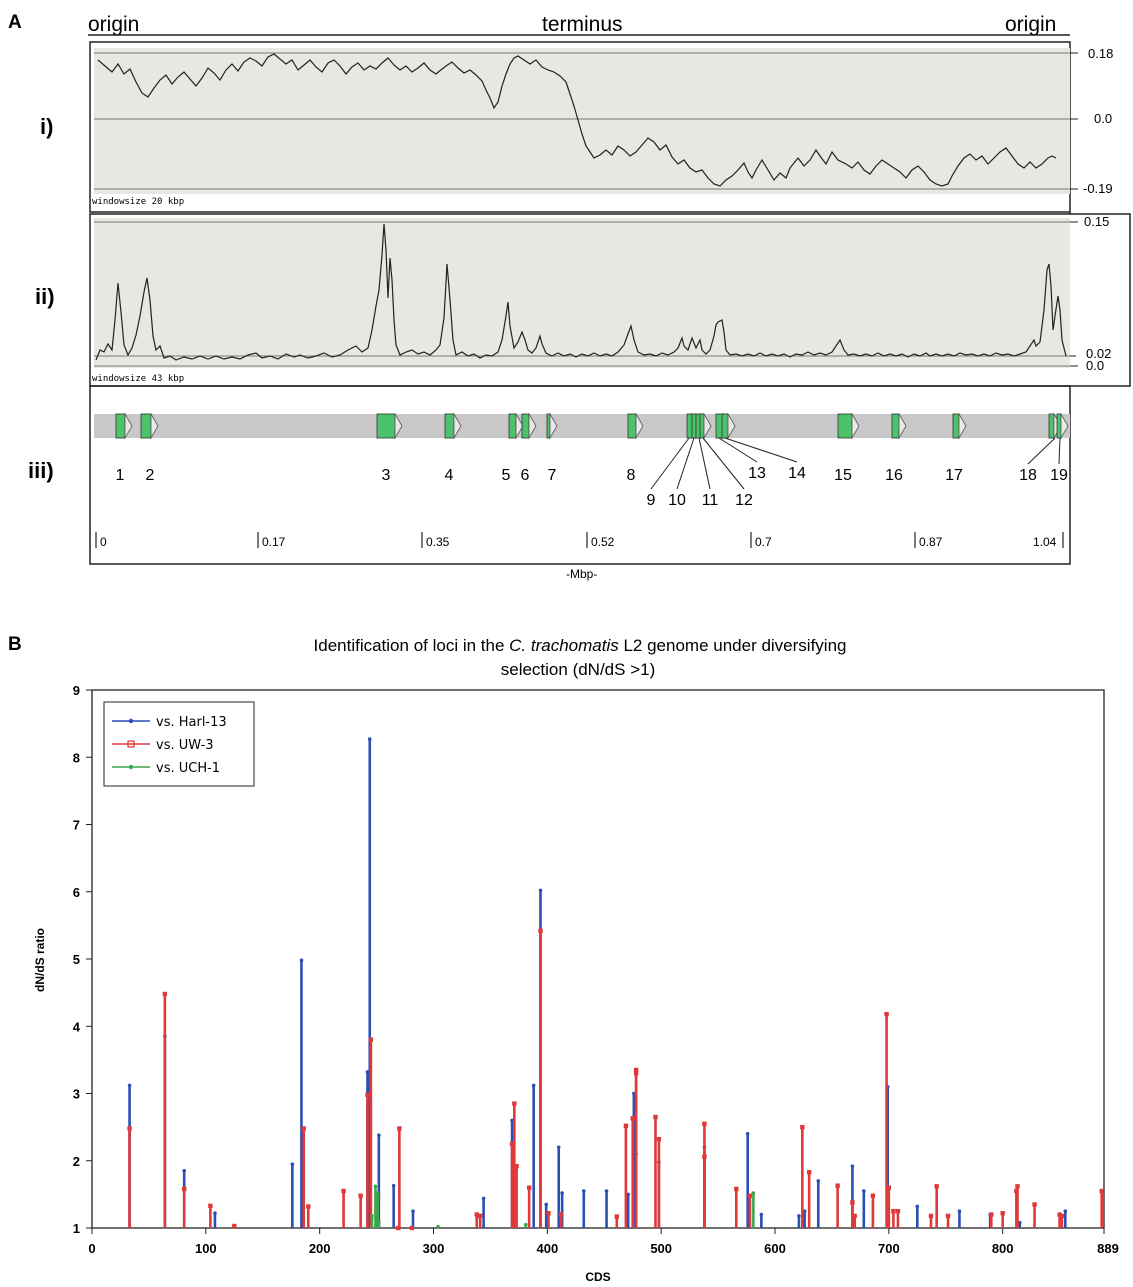 The height and width of the screenshot is (1287, 1133). I want to click on track-i-tick-top: 0.18, so click(1100, 53).